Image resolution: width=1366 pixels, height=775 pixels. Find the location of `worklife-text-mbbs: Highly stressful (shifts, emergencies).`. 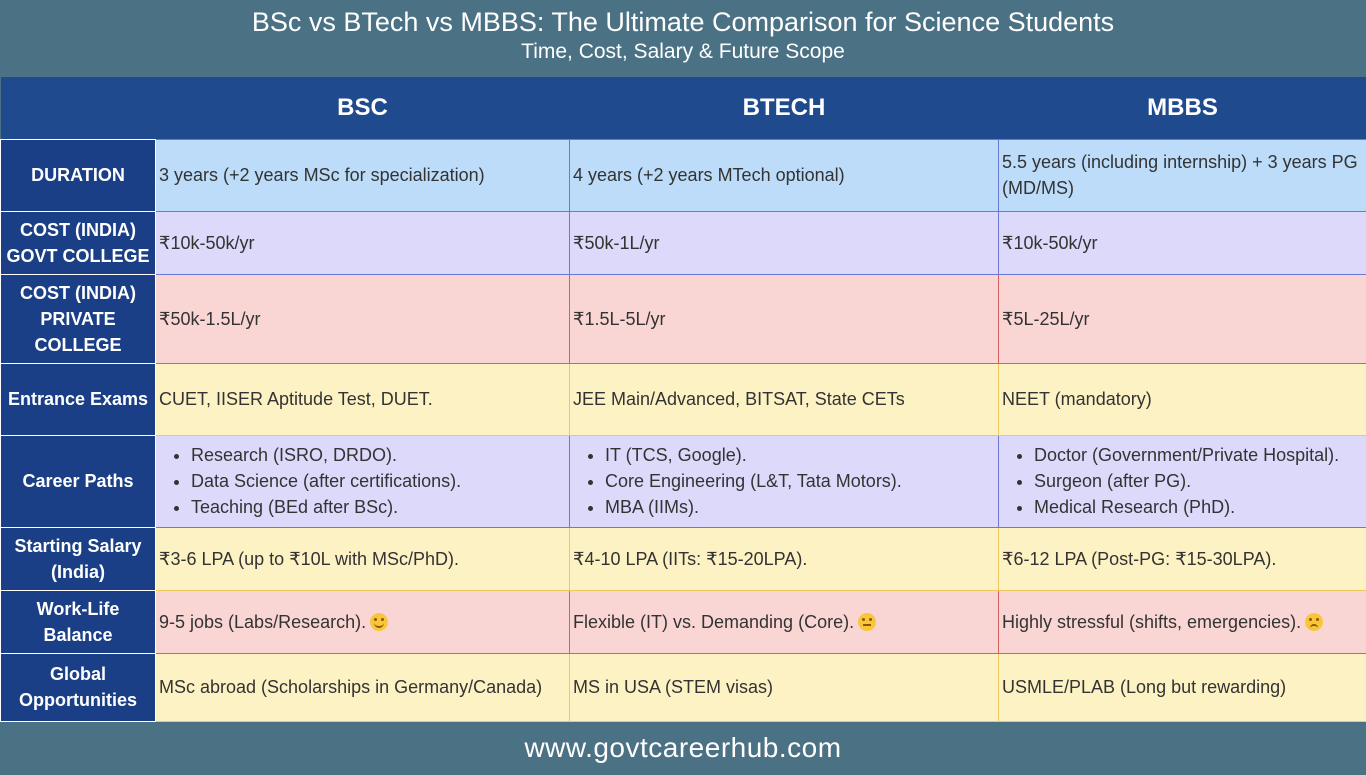

worklife-text-mbbs: Highly stressful (shifts, emergencies). is located at coordinates (1151, 622).